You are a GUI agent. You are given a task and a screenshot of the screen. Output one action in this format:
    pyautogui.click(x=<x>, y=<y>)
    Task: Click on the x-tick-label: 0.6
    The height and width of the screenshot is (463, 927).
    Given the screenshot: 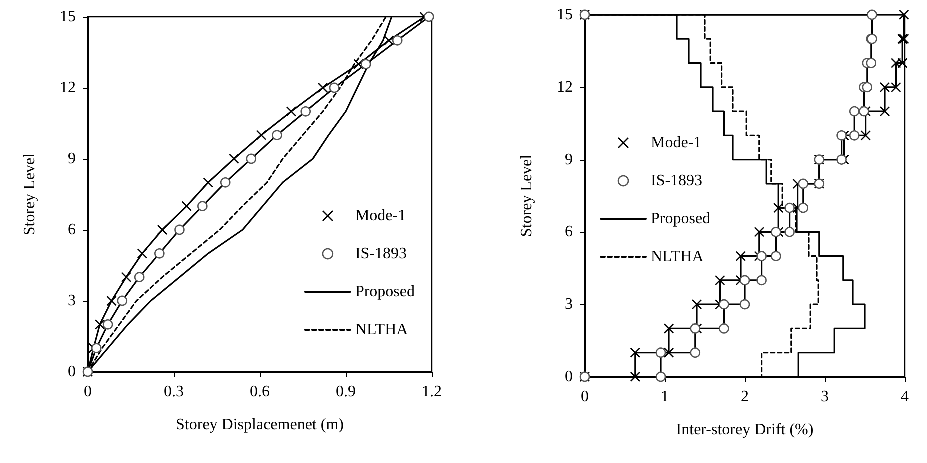 What is the action you would take?
    pyautogui.click(x=260, y=392)
    